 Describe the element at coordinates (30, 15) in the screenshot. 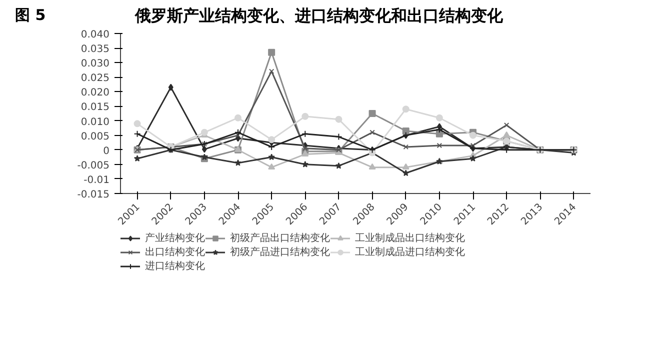

I see `caption: 图 5` at that location.